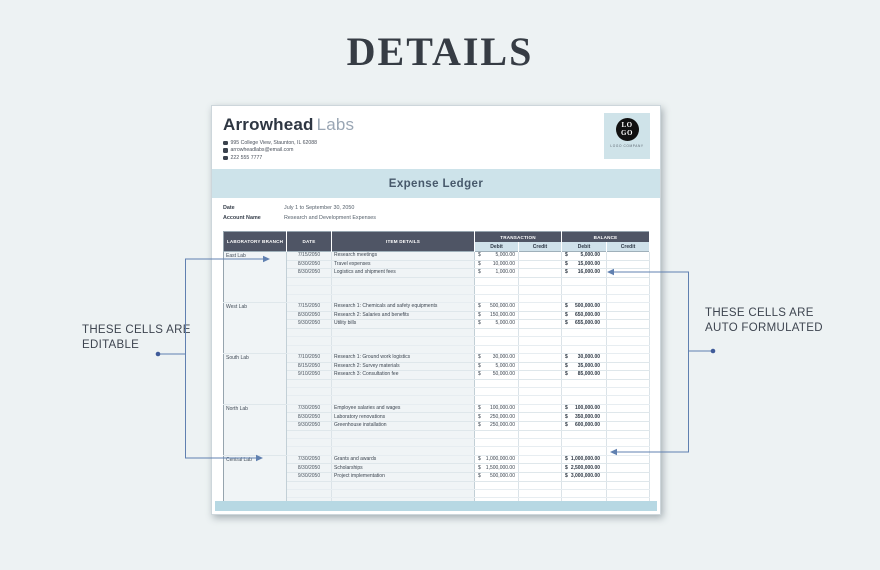 Image resolution: width=880 pixels, height=570 pixels. Describe the element at coordinates (496, 357) in the screenshot. I see `transaction-debit-cell: $30,000.00` at that location.